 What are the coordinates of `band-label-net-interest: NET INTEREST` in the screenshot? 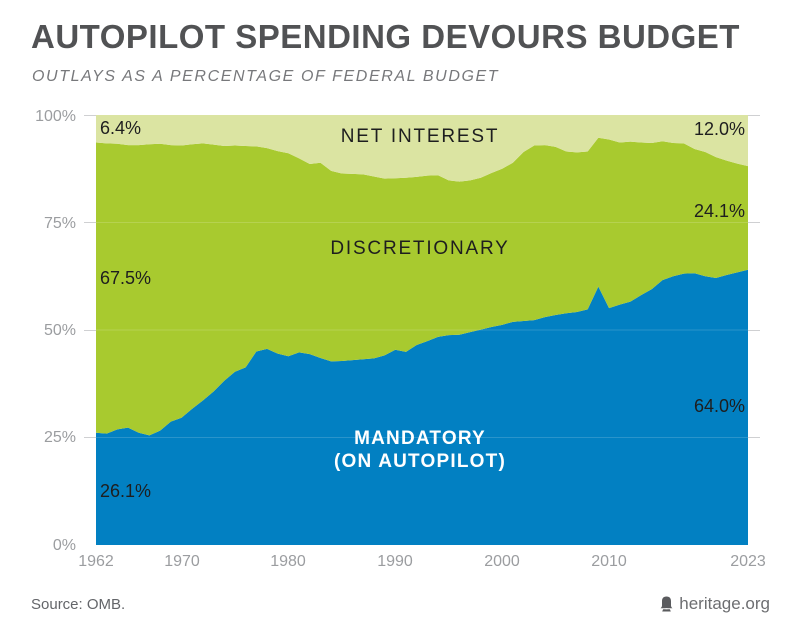 It's located at (420, 136).